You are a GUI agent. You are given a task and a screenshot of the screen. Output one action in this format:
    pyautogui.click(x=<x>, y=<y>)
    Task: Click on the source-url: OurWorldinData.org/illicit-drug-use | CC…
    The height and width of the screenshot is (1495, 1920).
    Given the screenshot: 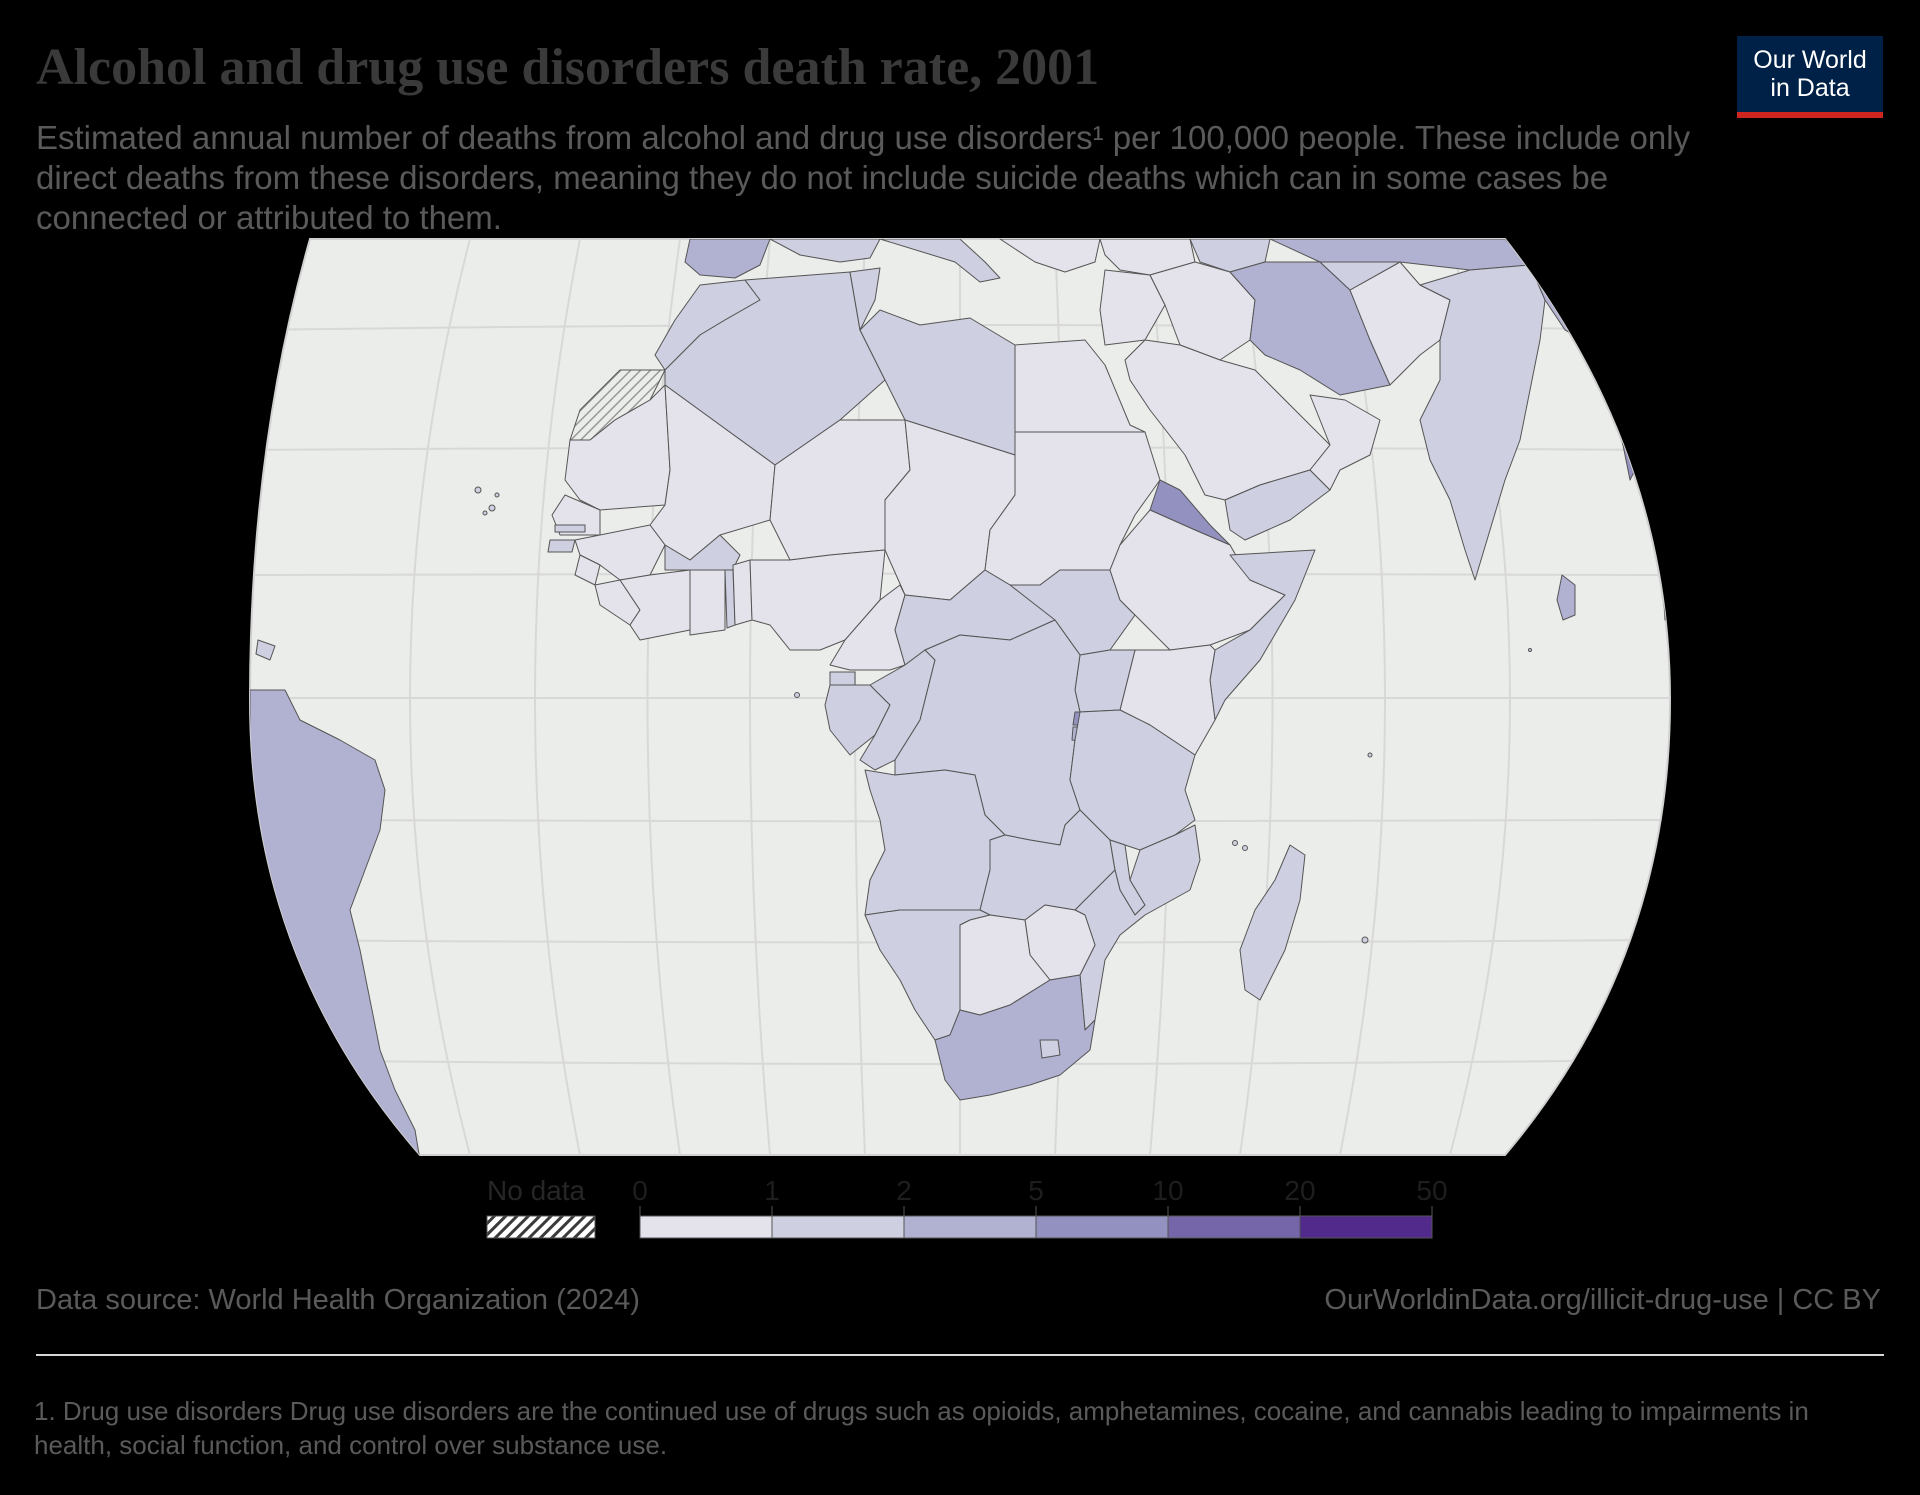 What is the action you would take?
    pyautogui.click(x=1602, y=1300)
    